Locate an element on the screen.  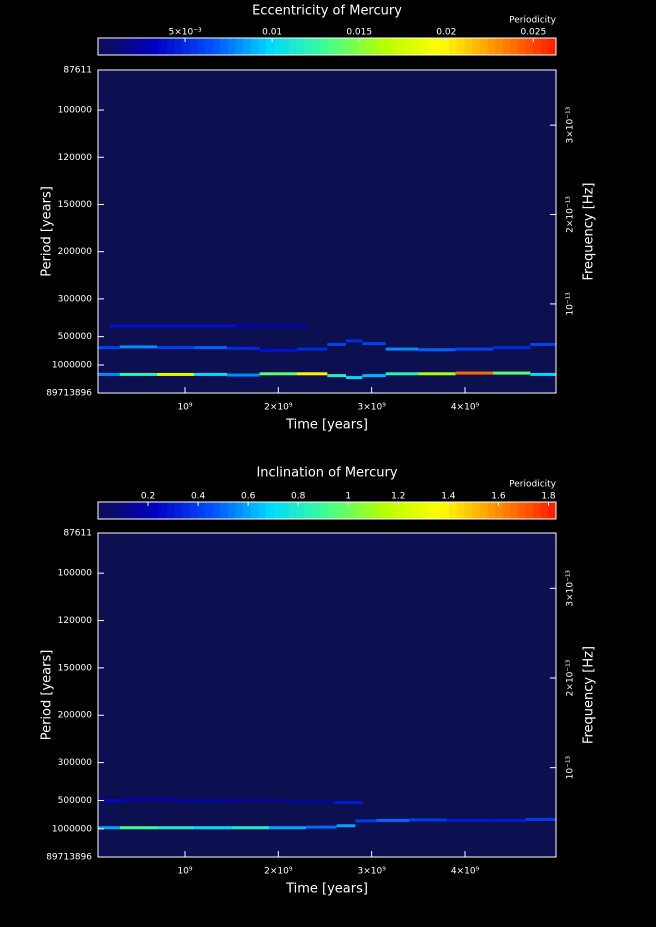
y-tick-label: 500000 is located at coordinates (75, 337).